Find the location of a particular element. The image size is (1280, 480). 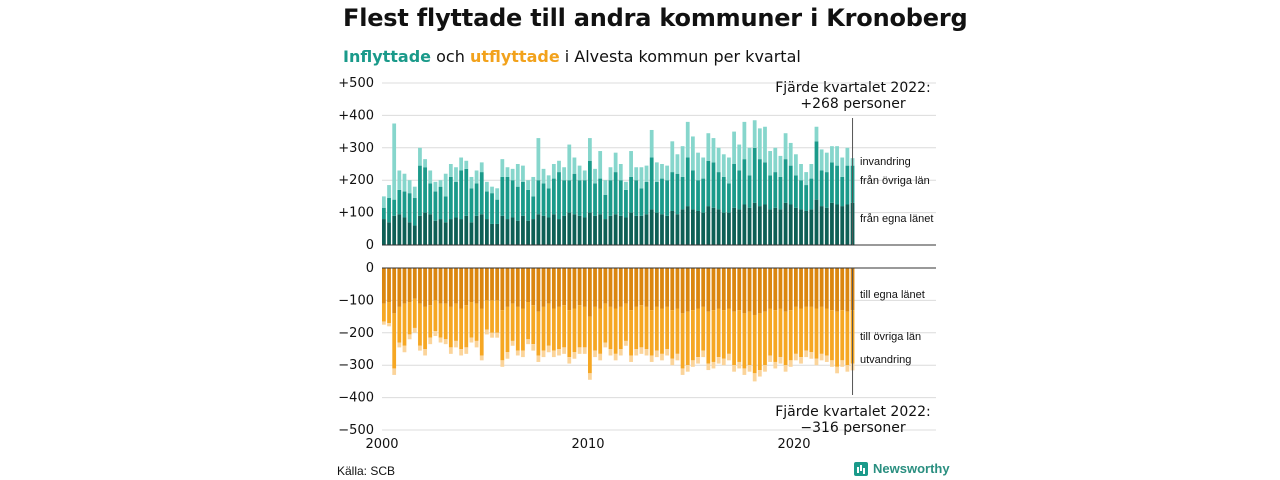

annotation-top: +268 personer is located at coordinates (853, 104).